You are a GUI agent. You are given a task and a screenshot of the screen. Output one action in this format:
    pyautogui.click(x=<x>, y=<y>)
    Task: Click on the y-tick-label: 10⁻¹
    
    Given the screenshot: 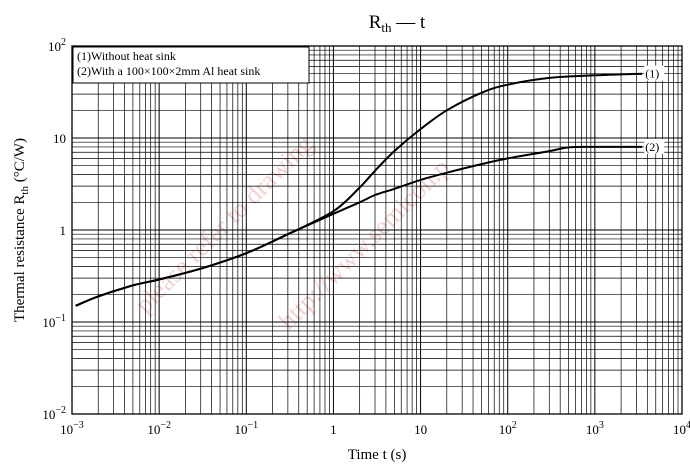 What is the action you would take?
    pyautogui.click(x=54, y=321)
    